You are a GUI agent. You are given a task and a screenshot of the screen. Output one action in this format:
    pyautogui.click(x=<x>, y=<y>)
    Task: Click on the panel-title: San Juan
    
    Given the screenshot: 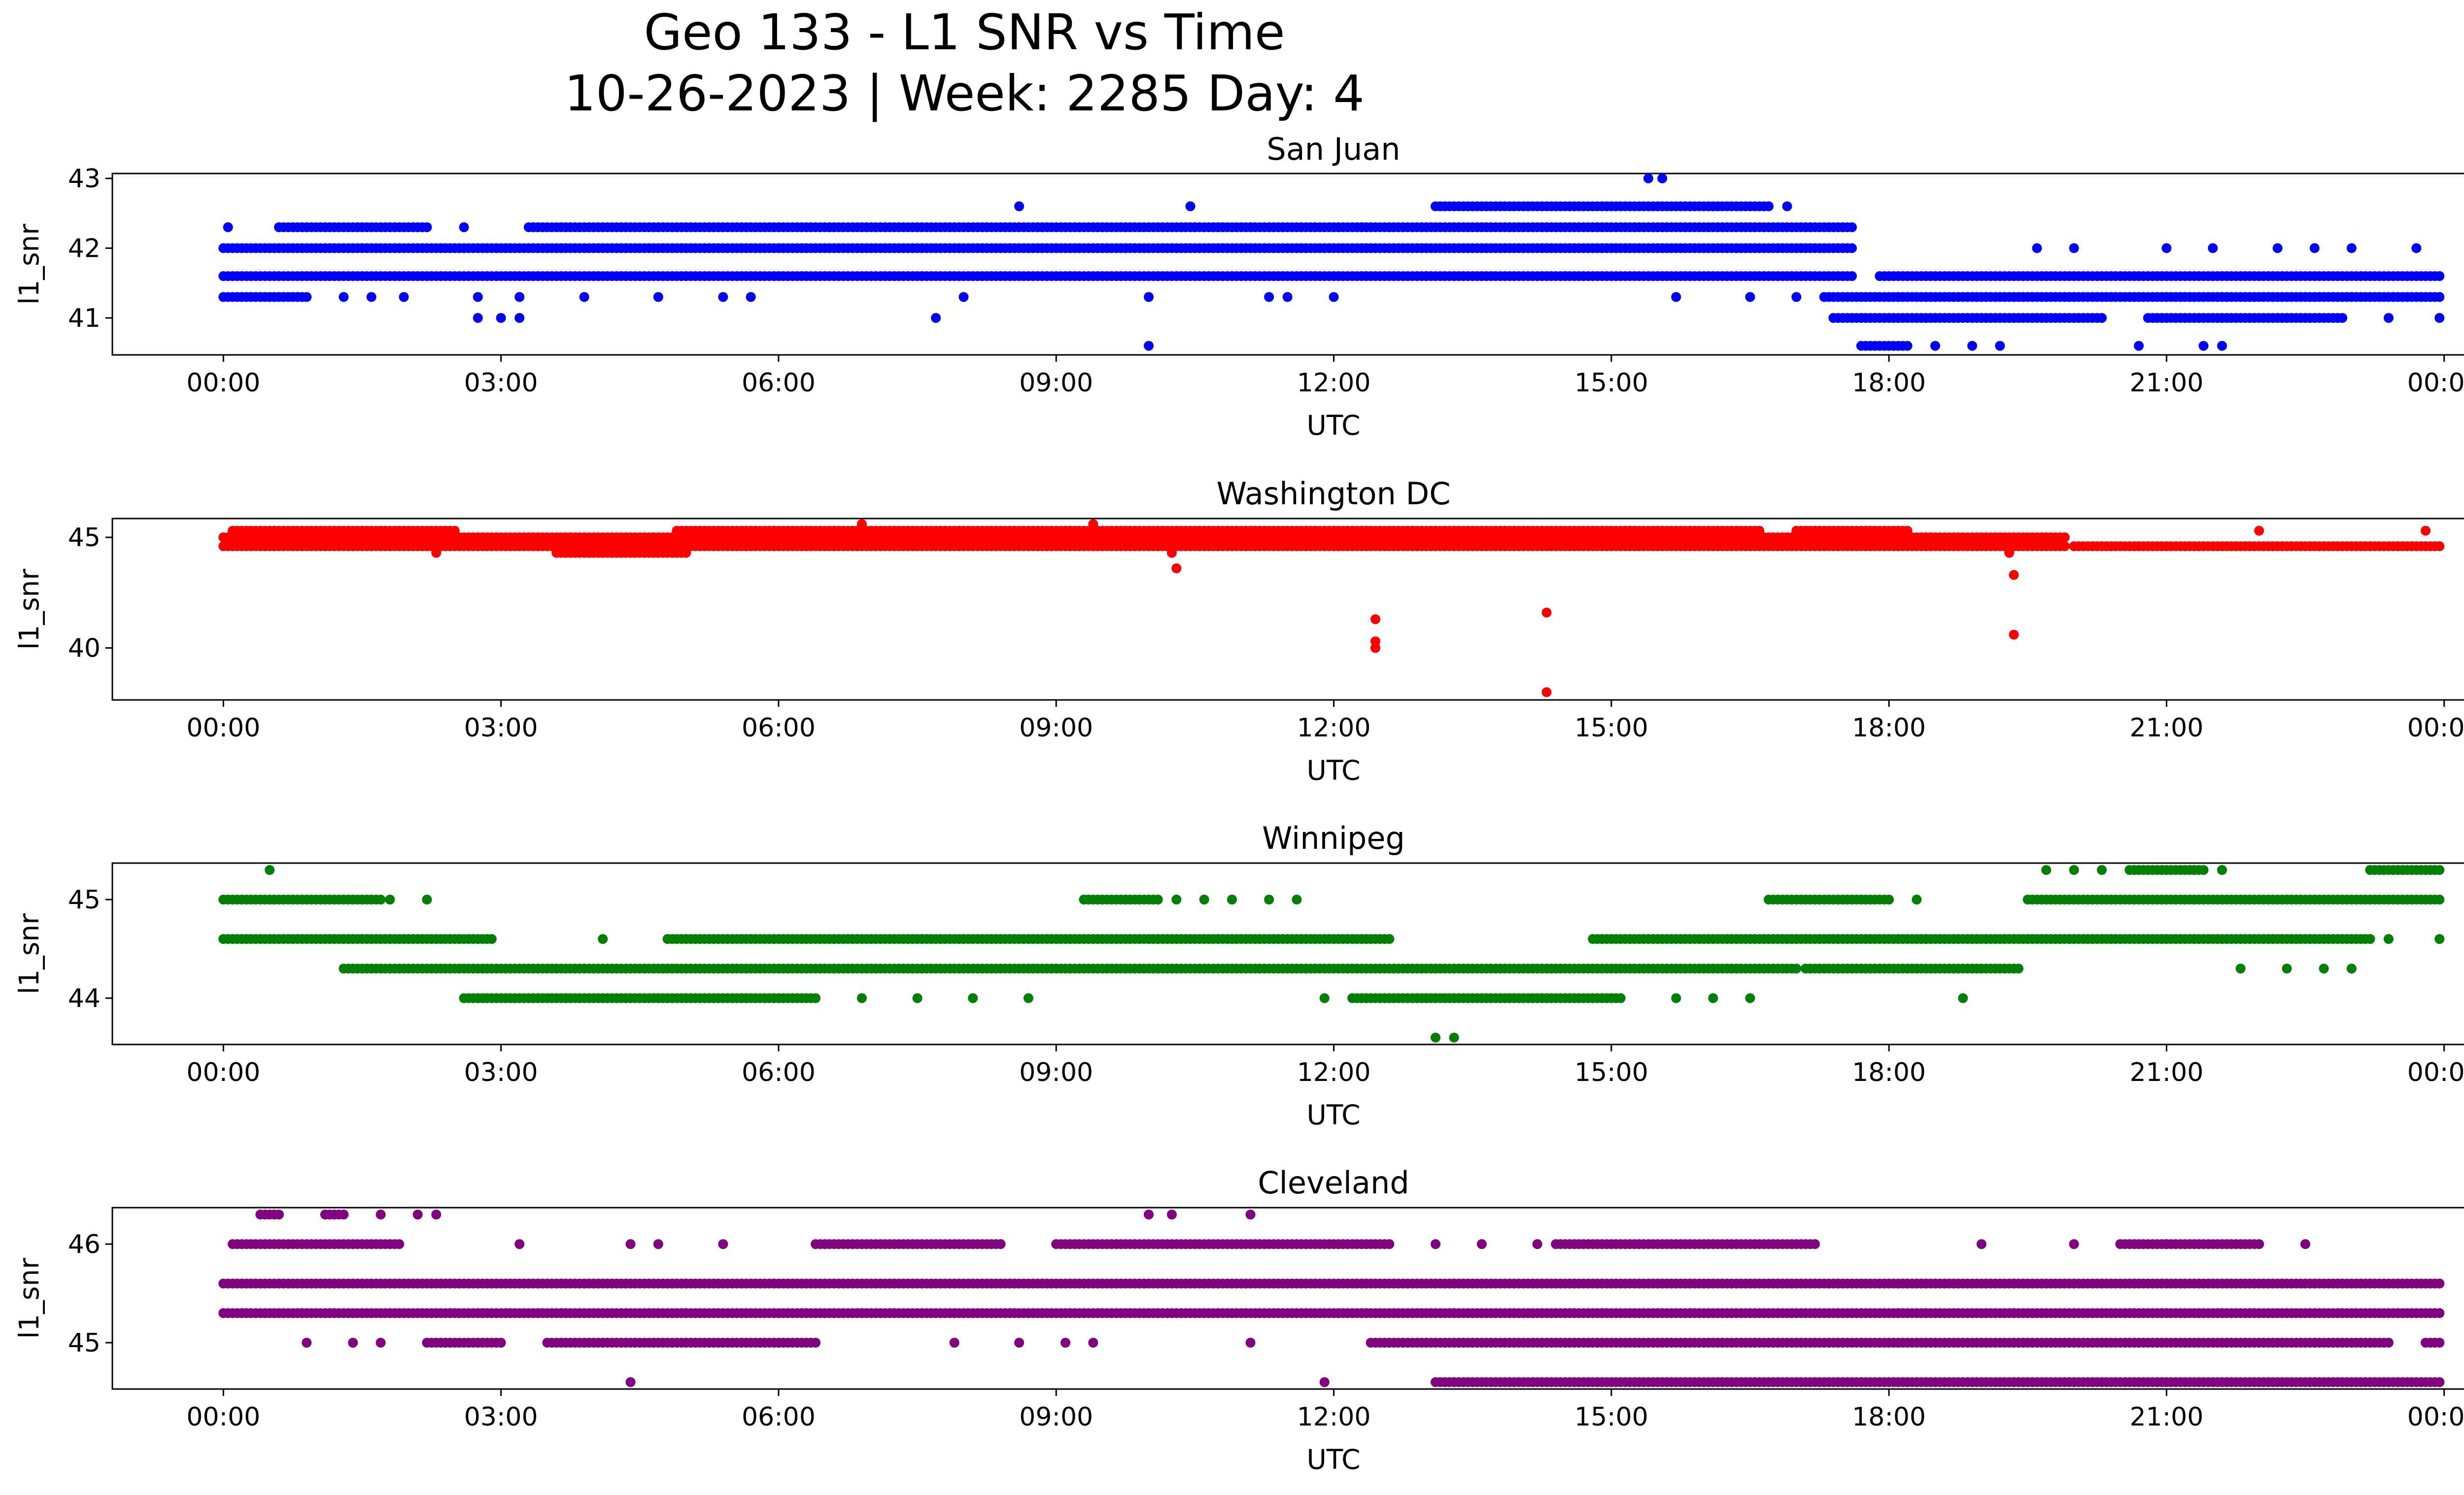 What is the action you would take?
    pyautogui.click(x=1333, y=149)
    